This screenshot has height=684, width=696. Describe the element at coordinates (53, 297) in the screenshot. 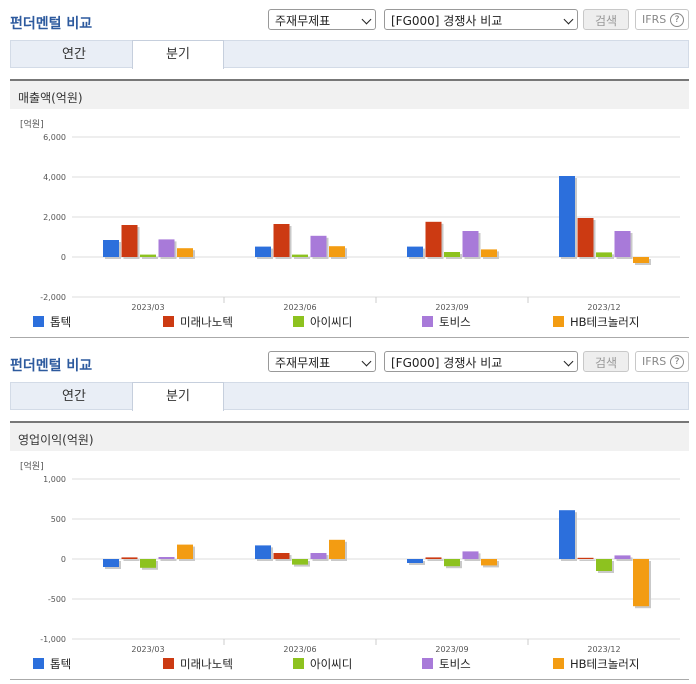

I see `y-tick-label: -2,000` at that location.